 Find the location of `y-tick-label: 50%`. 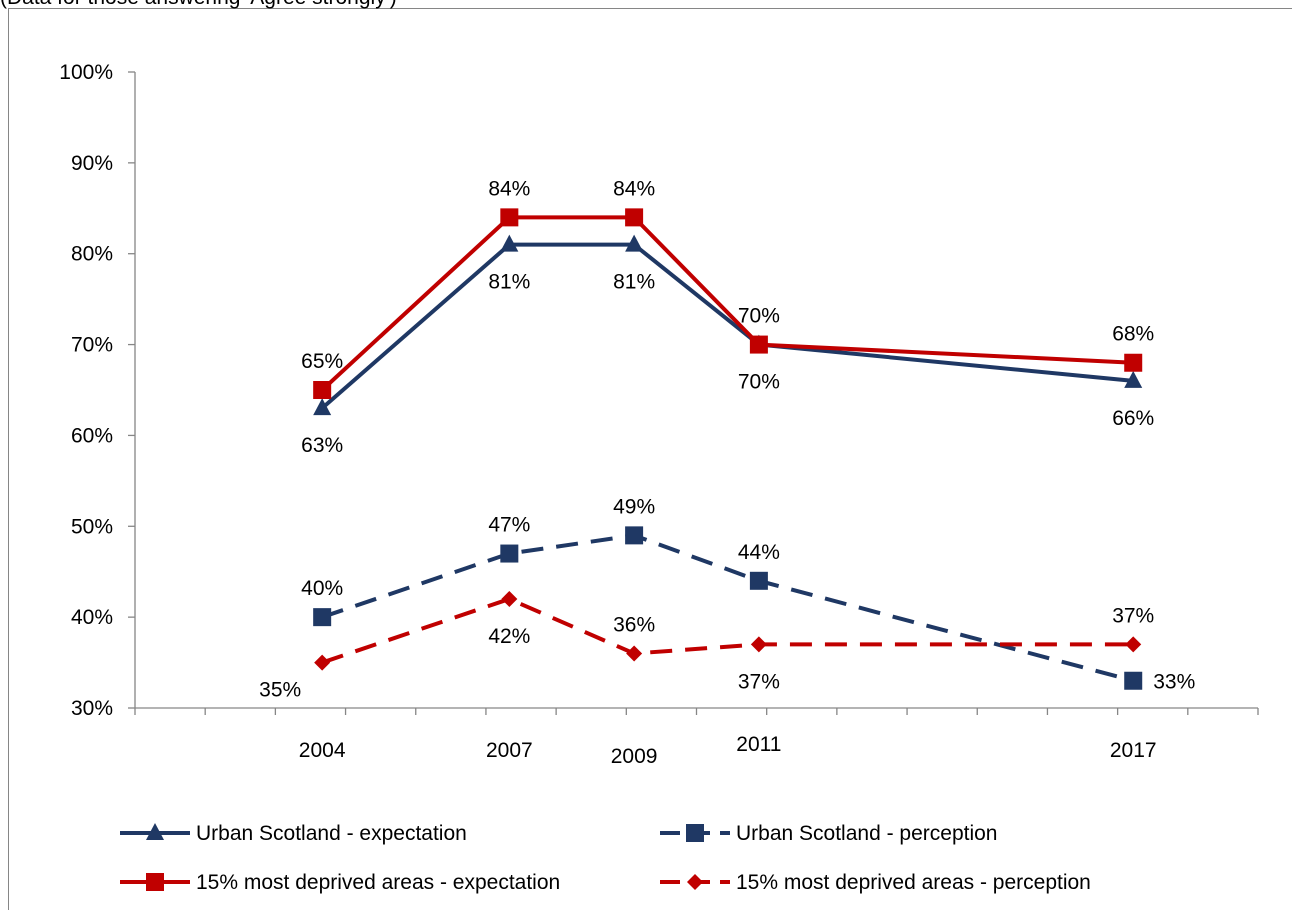

y-tick-label: 50% is located at coordinates (92, 526).